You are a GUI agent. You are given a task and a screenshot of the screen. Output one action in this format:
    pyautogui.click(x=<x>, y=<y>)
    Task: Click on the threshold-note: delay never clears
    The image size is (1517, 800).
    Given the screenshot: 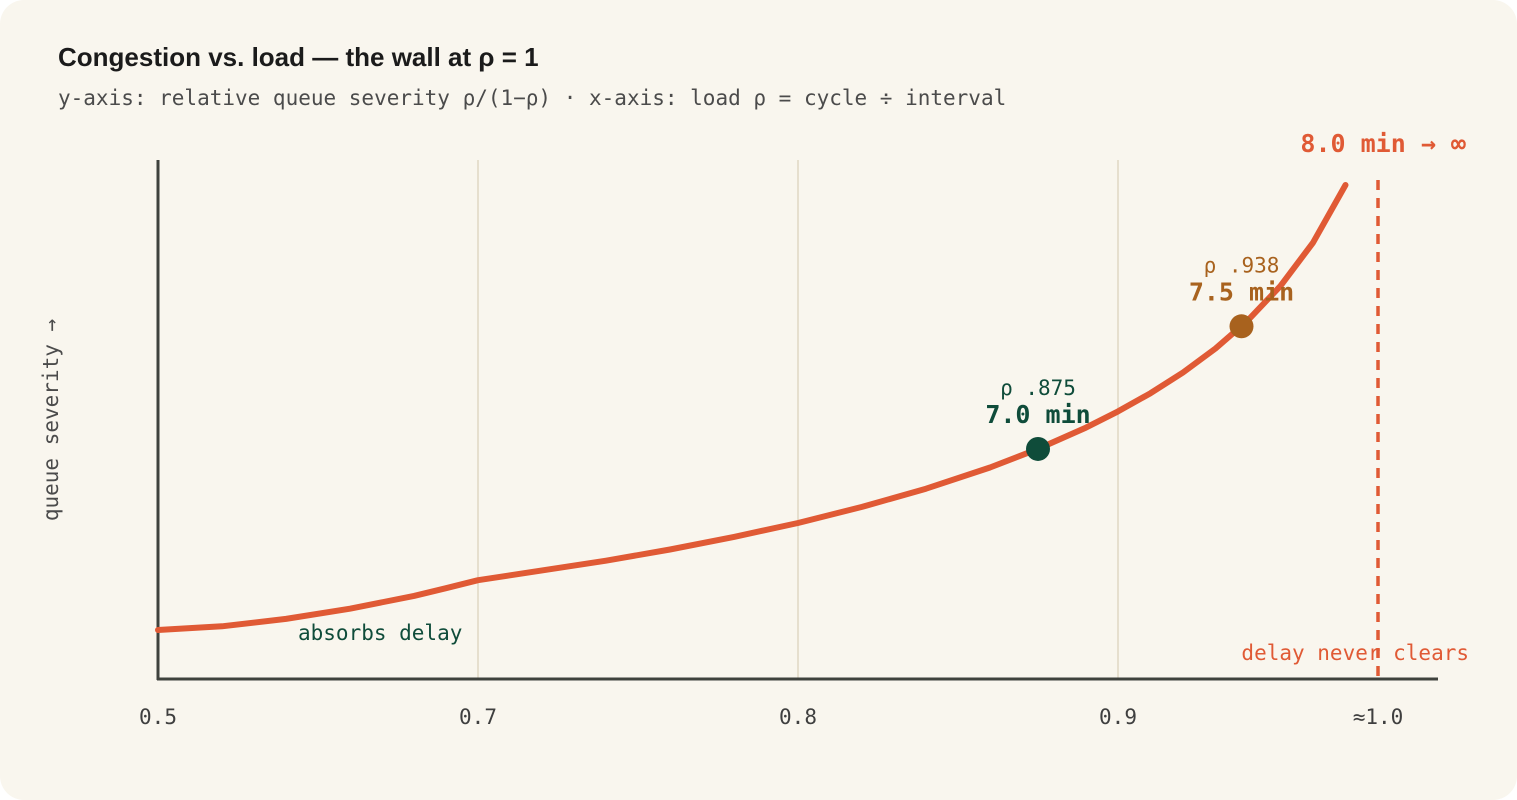 What is the action you would take?
    pyautogui.click(x=1355, y=653)
    